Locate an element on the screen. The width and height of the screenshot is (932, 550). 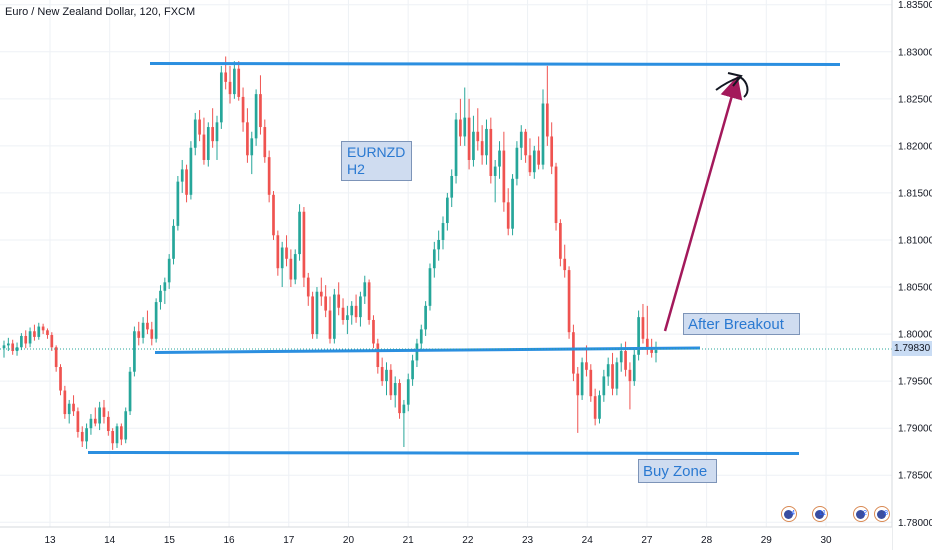
after-breakout-label: After Breakout is located at coordinates (741, 324).